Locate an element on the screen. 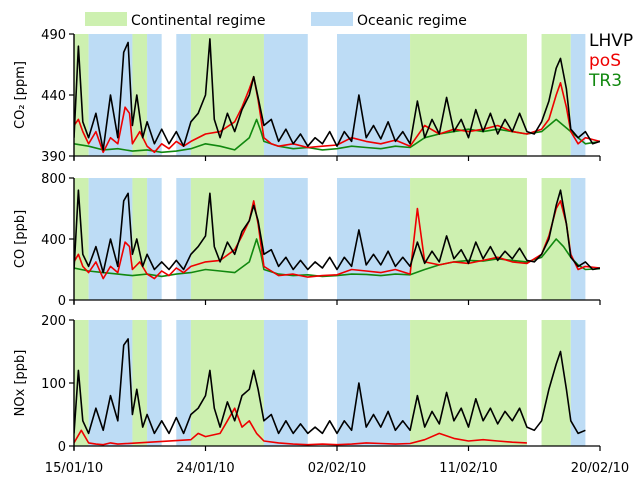 The image size is (639, 481). legend-swatch-continental is located at coordinates (106, 19).